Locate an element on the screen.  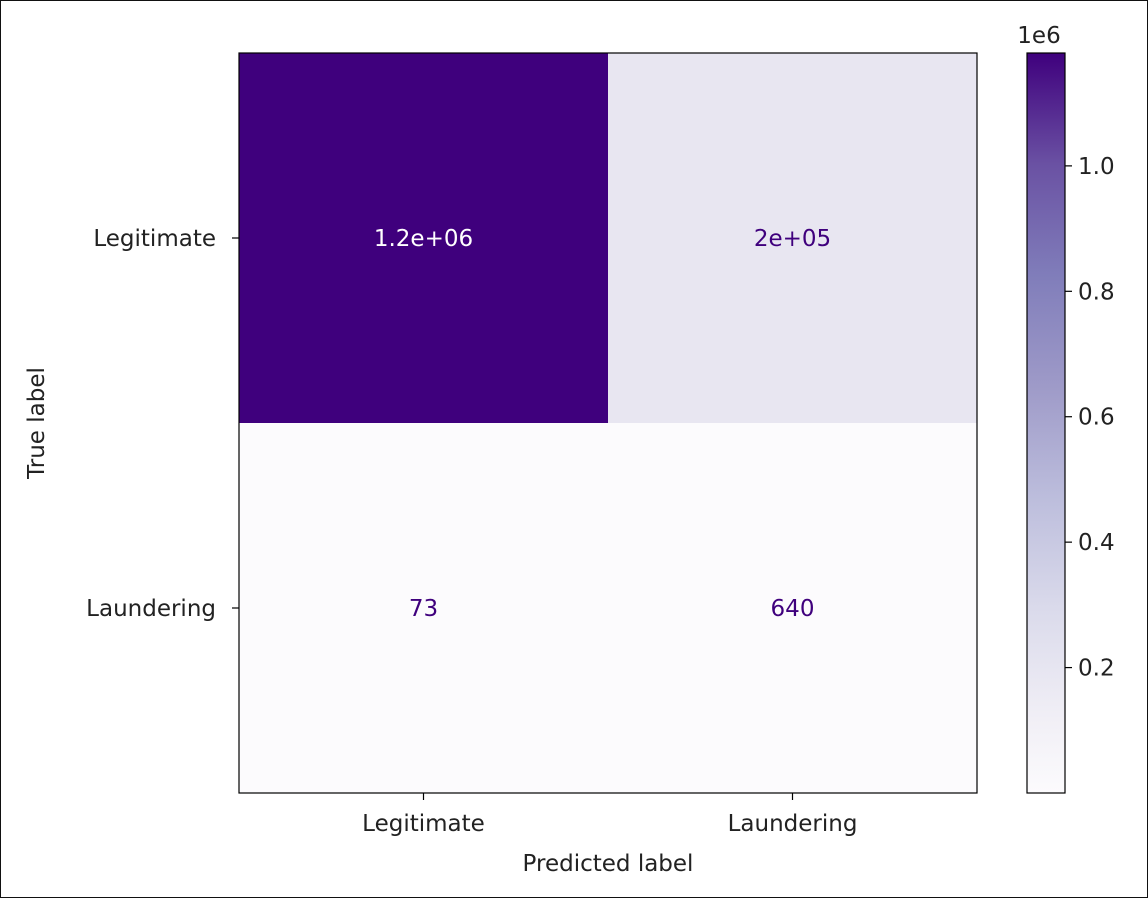
colorbar-ticks: 0.2 0.4 0.6 0.8 1.0 is located at coordinates (1090, 418).